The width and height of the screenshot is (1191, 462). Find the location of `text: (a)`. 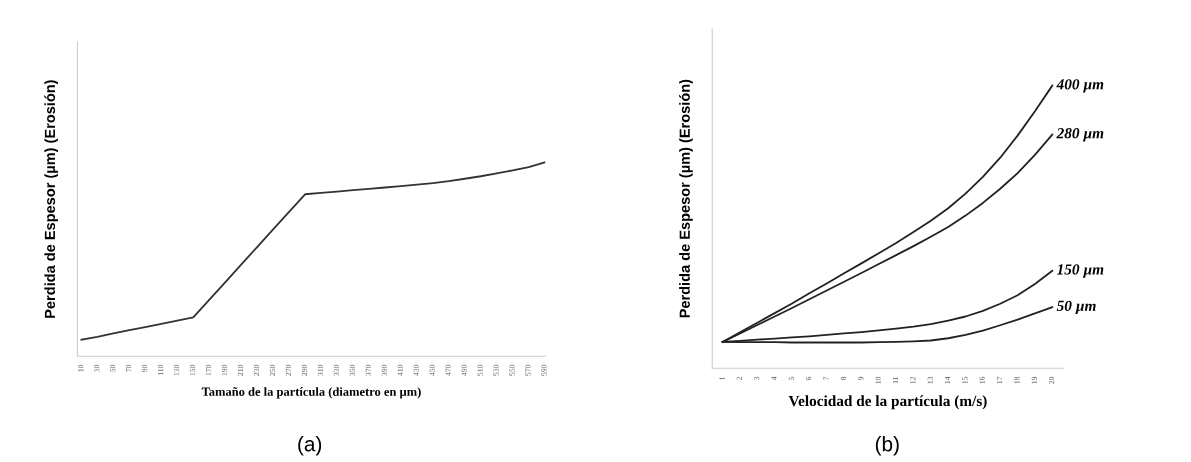

text: (a) is located at coordinates (310, 446).